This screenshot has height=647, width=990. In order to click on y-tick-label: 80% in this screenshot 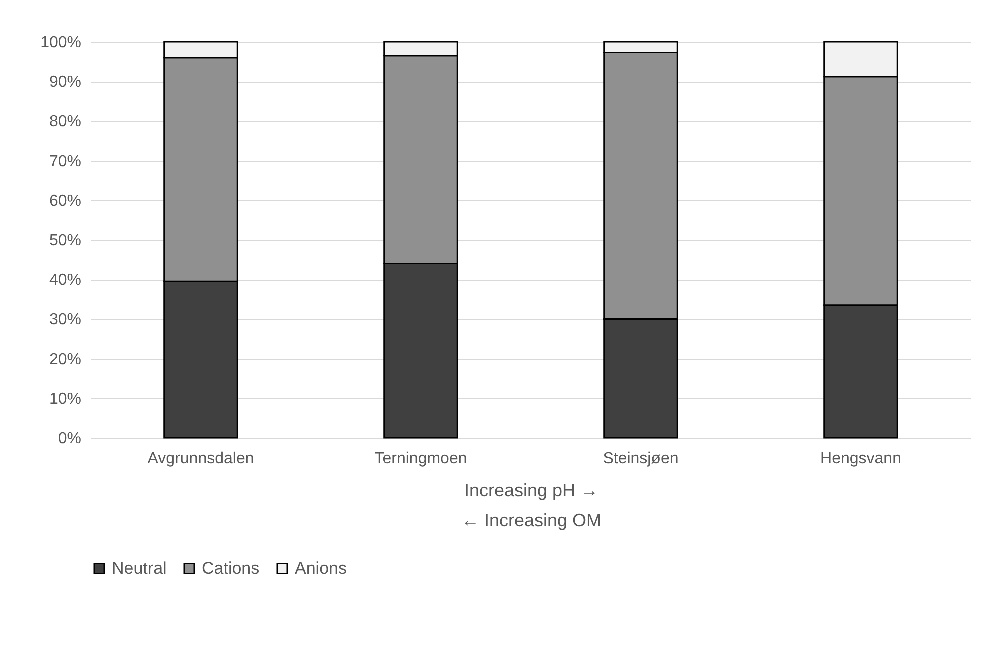, I will do `click(65, 122)`.